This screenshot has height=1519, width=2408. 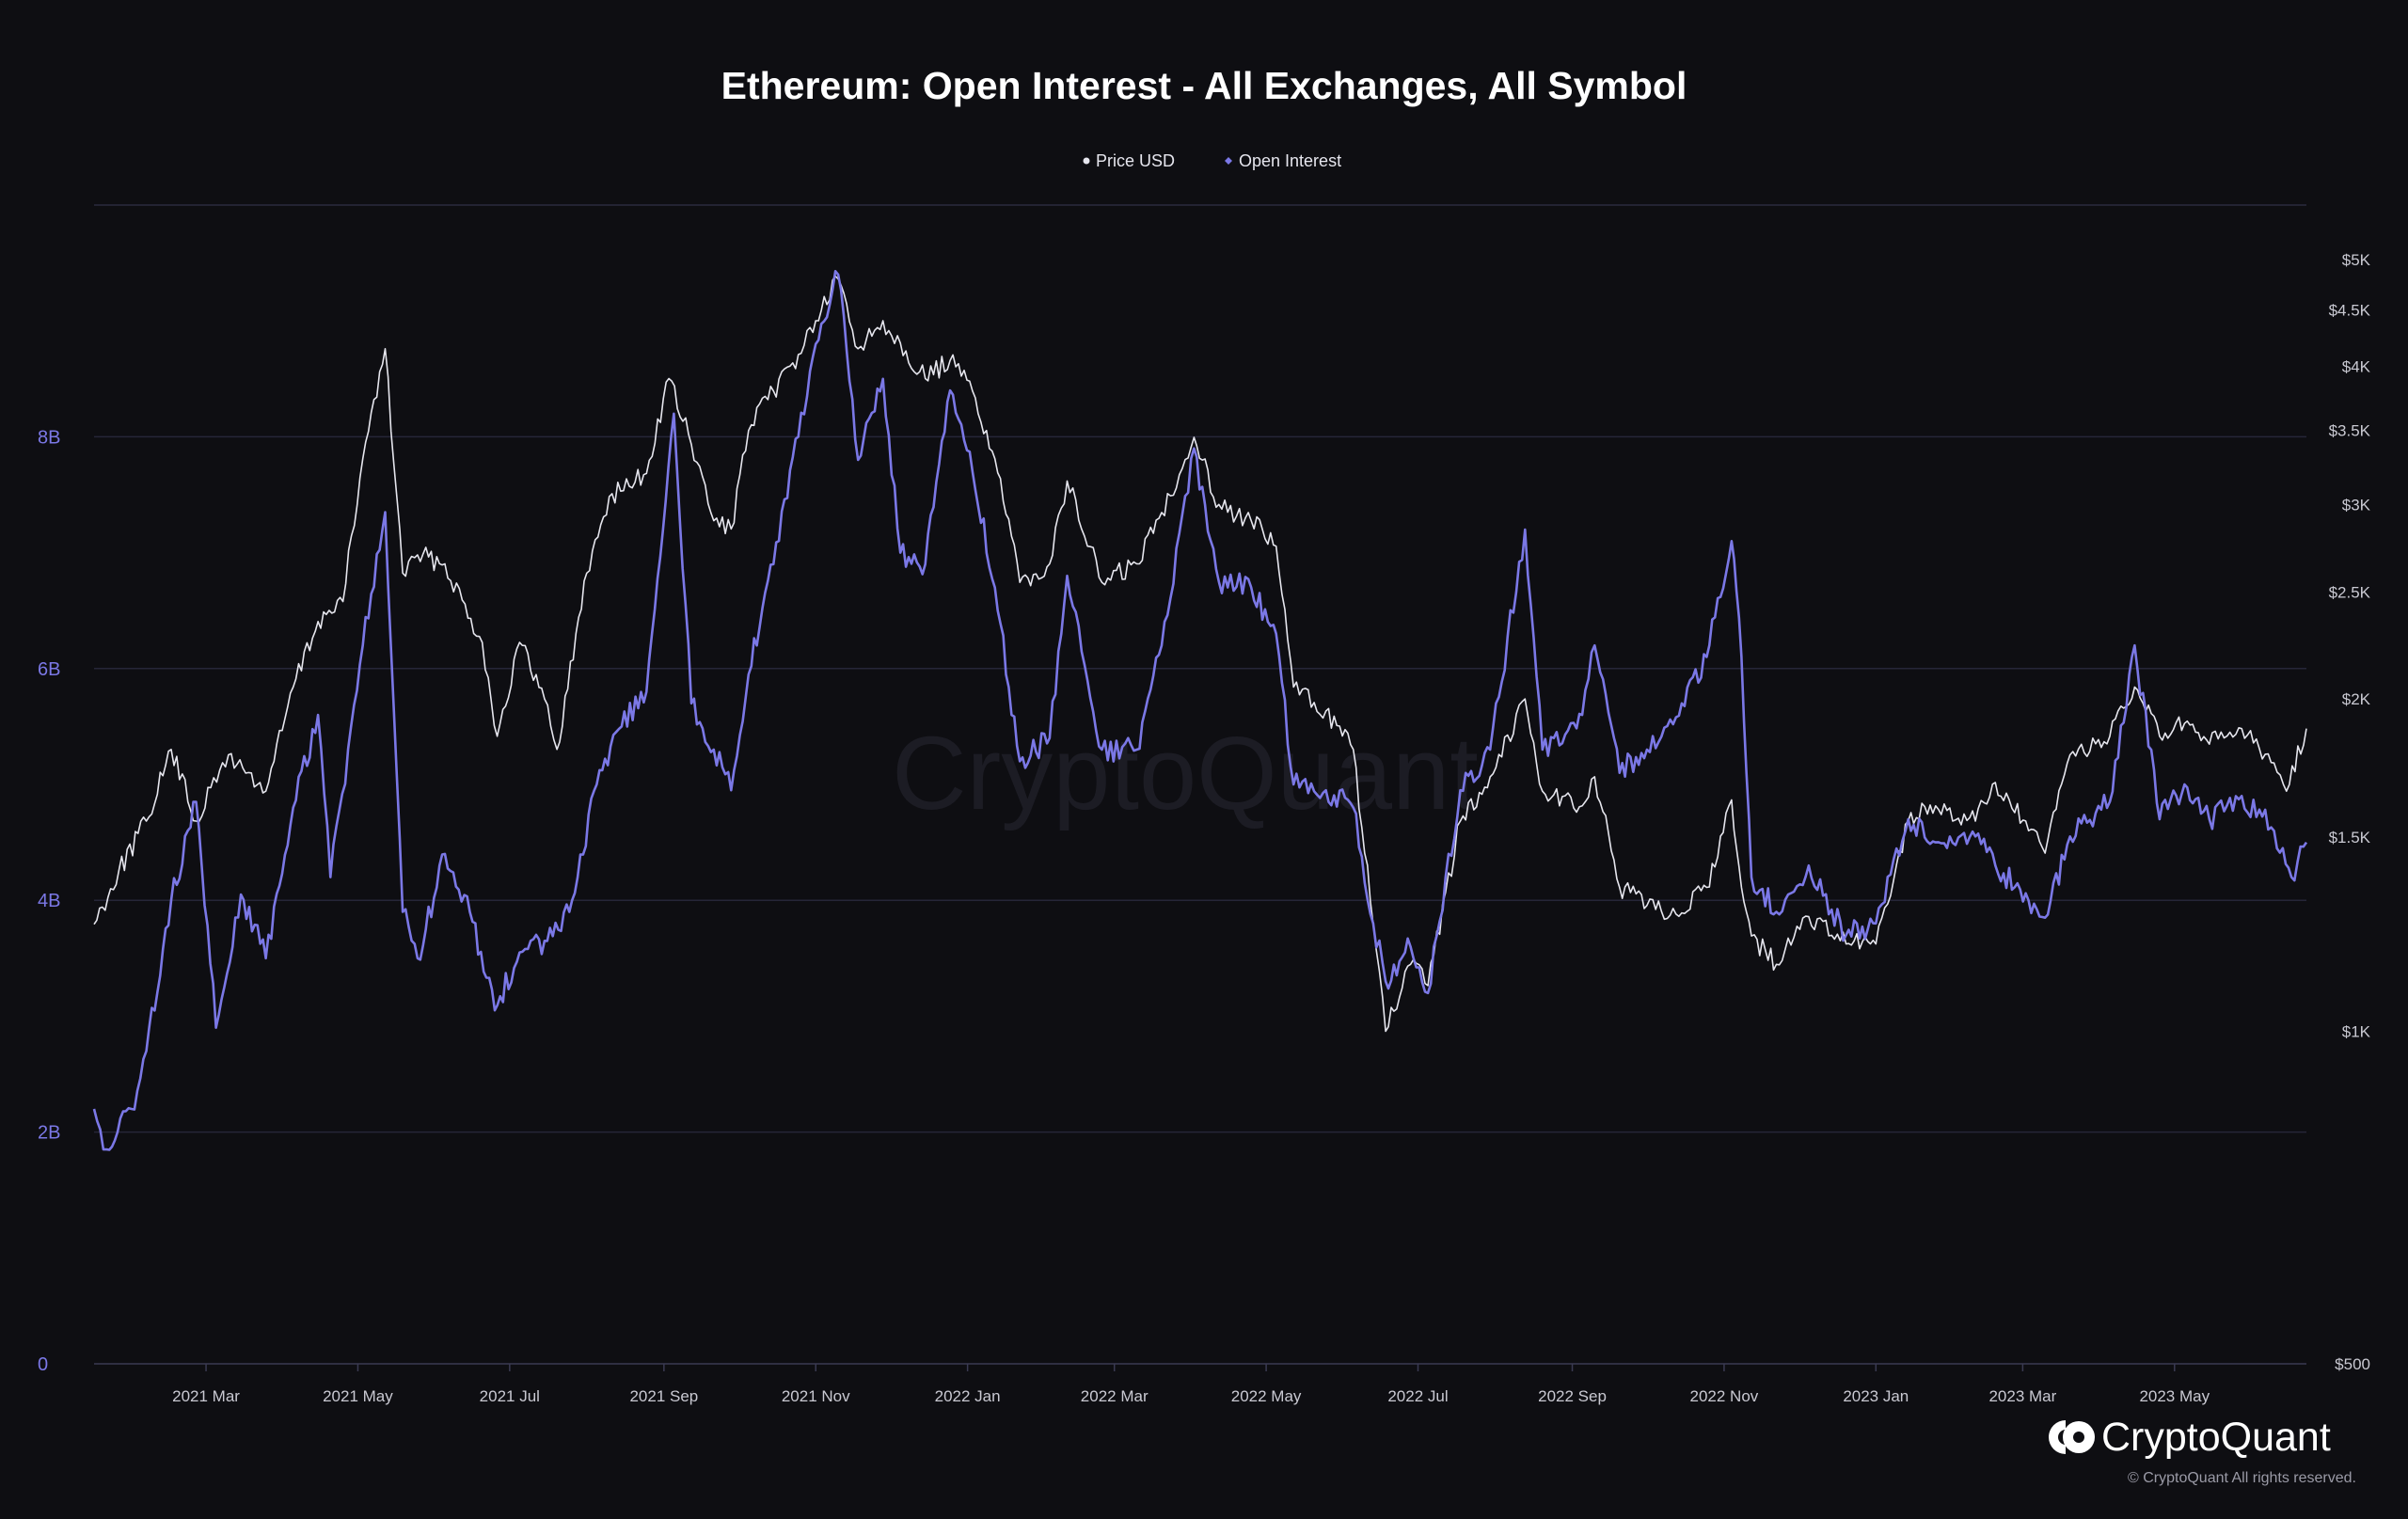 What do you see at coordinates (49, 1133) in the screenshot?
I see `y-left-tick-label: 2B` at bounding box center [49, 1133].